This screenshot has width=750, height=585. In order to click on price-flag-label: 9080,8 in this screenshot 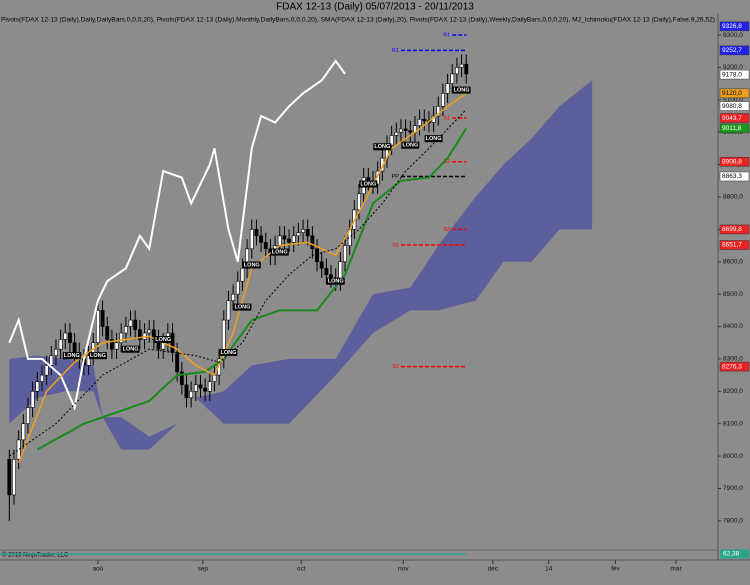, I will do `click(732, 106)`.